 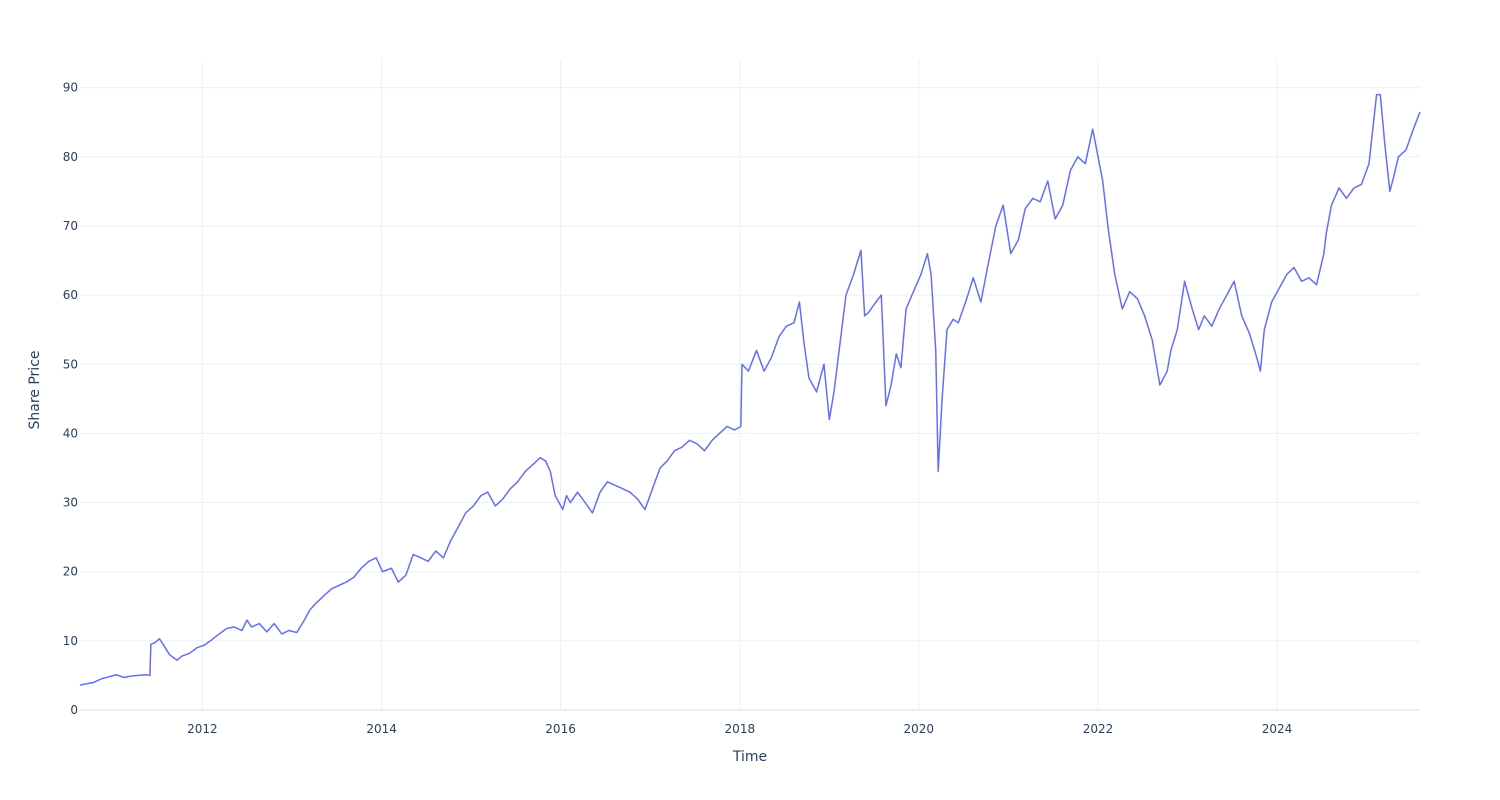 What do you see at coordinates (70, 364) in the screenshot?
I see `y-tick-label: 50` at bounding box center [70, 364].